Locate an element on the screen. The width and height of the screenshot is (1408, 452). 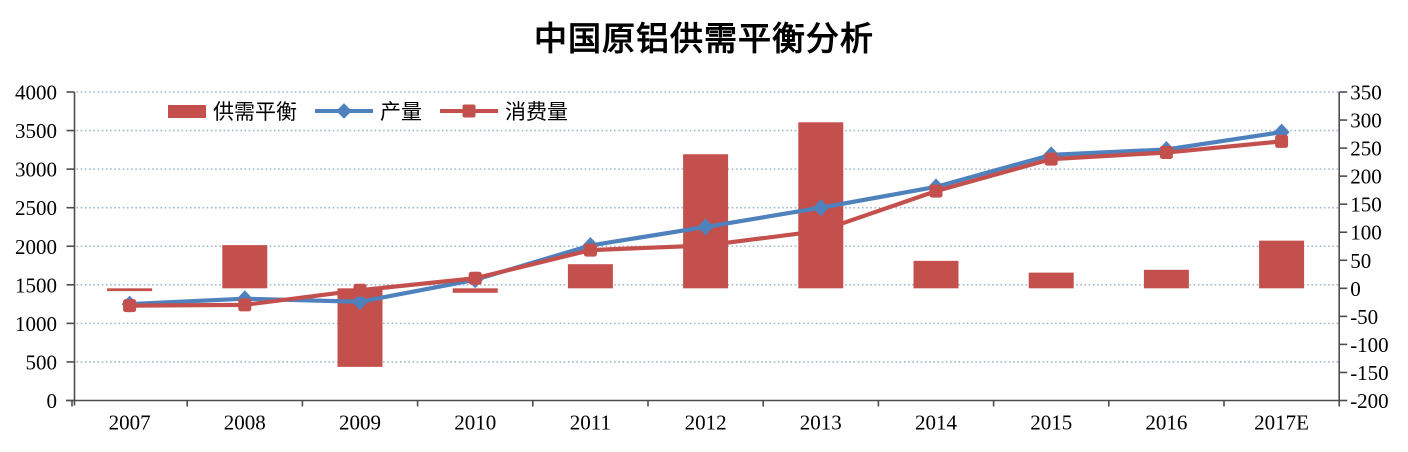
legend-bar-swatch is located at coordinates (187, 111).